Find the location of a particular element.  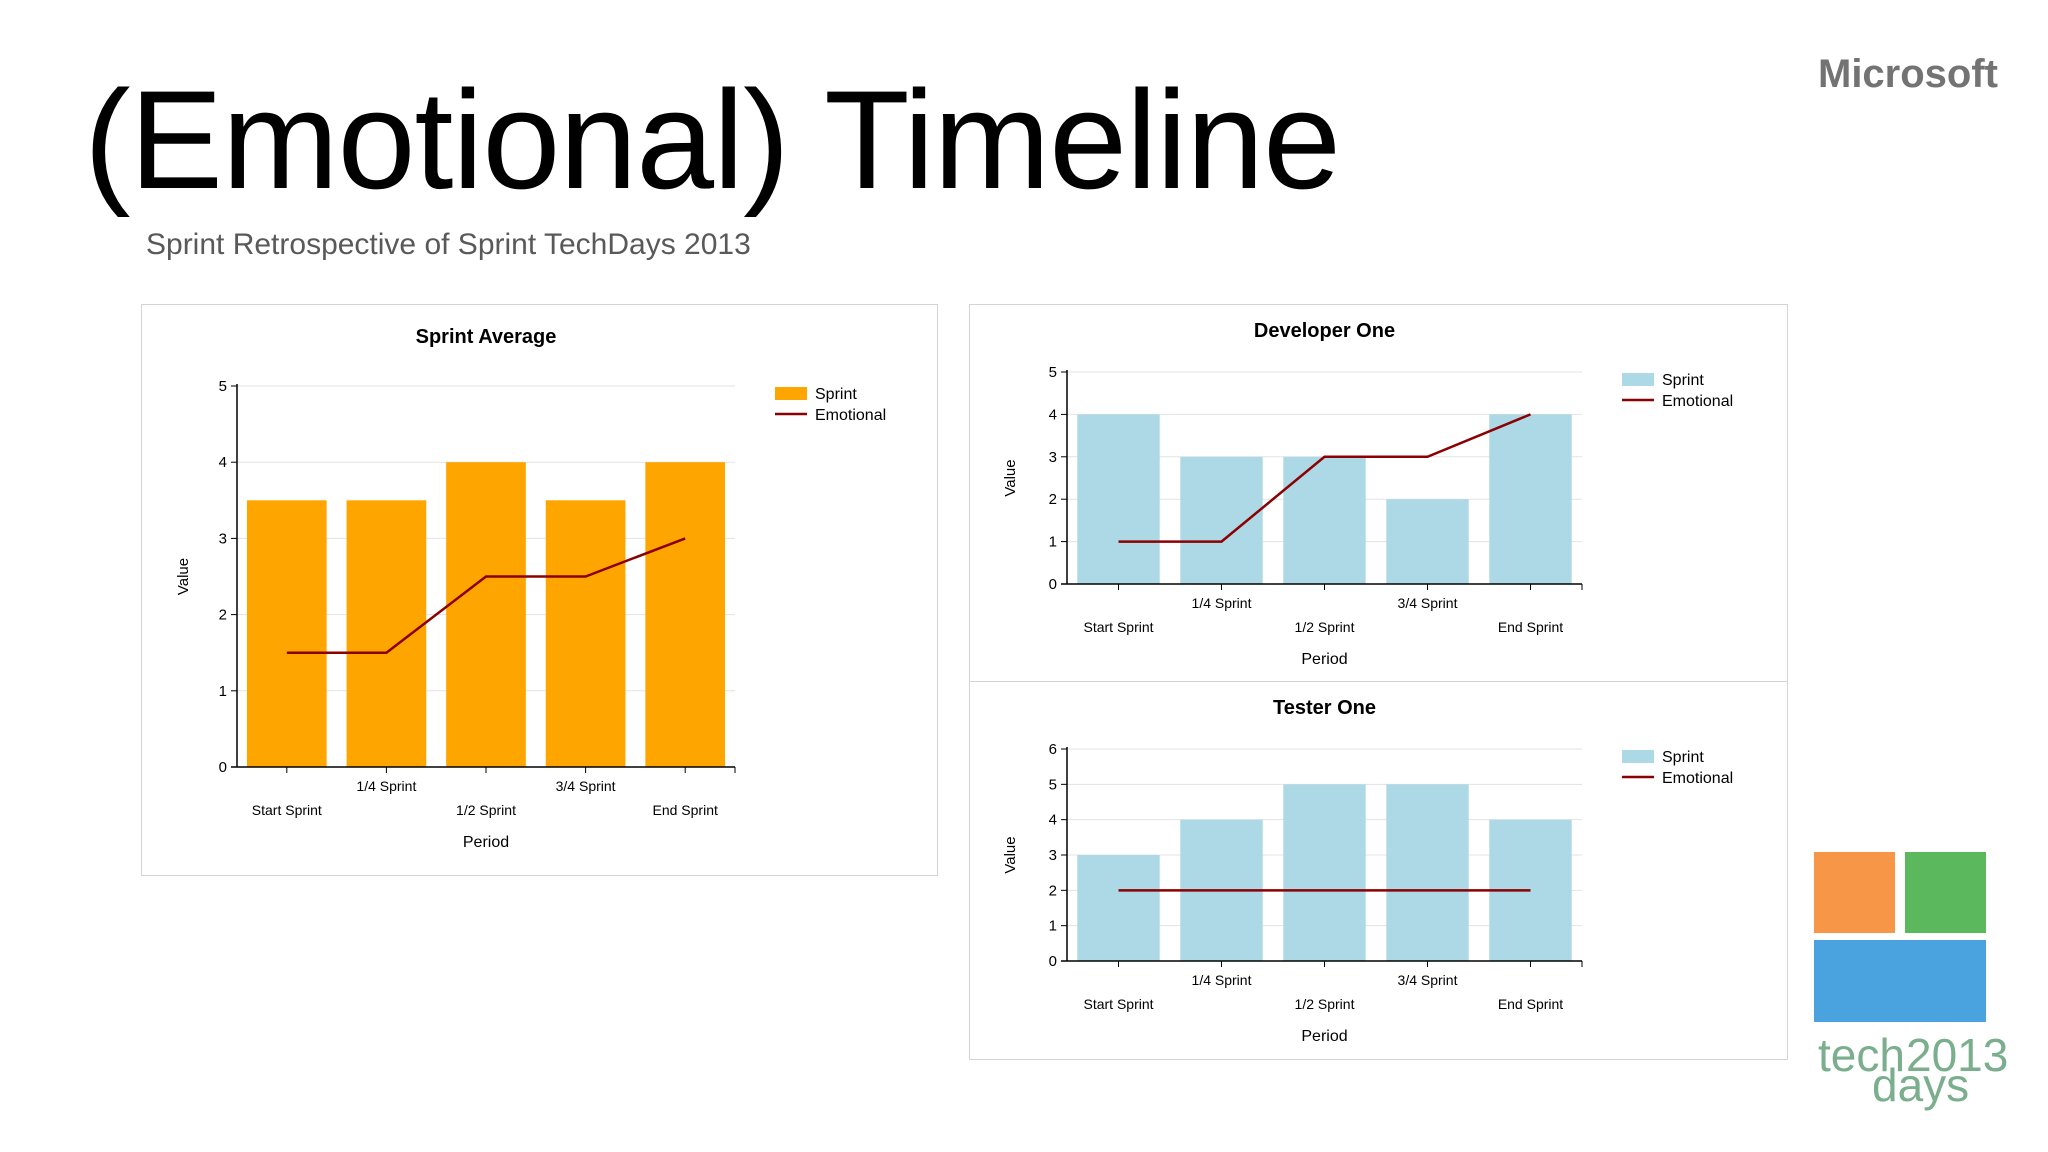

y-tick-label: 6 is located at coordinates (1053, 749).